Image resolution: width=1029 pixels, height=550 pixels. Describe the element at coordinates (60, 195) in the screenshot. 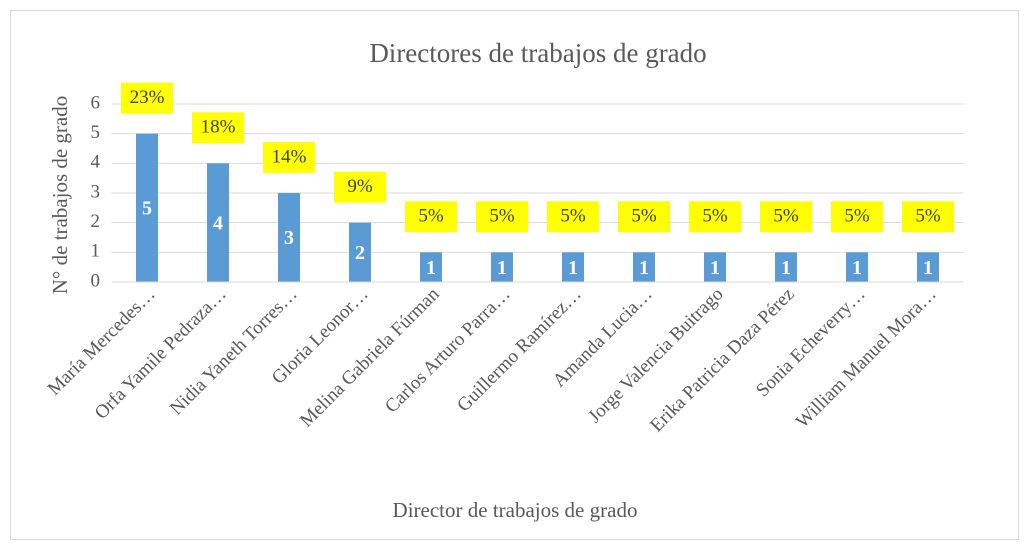

I see `y-axis-label: N° de trabajos de grado` at that location.